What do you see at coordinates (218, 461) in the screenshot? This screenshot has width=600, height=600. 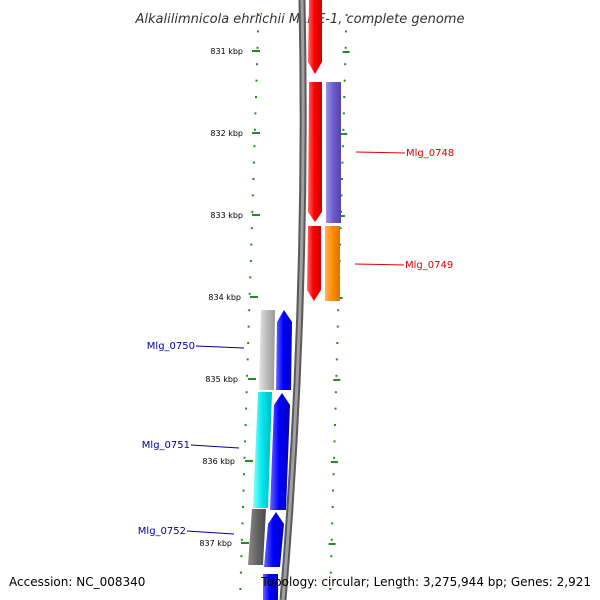 I see `kbp-label: 836 kbp` at bounding box center [218, 461].